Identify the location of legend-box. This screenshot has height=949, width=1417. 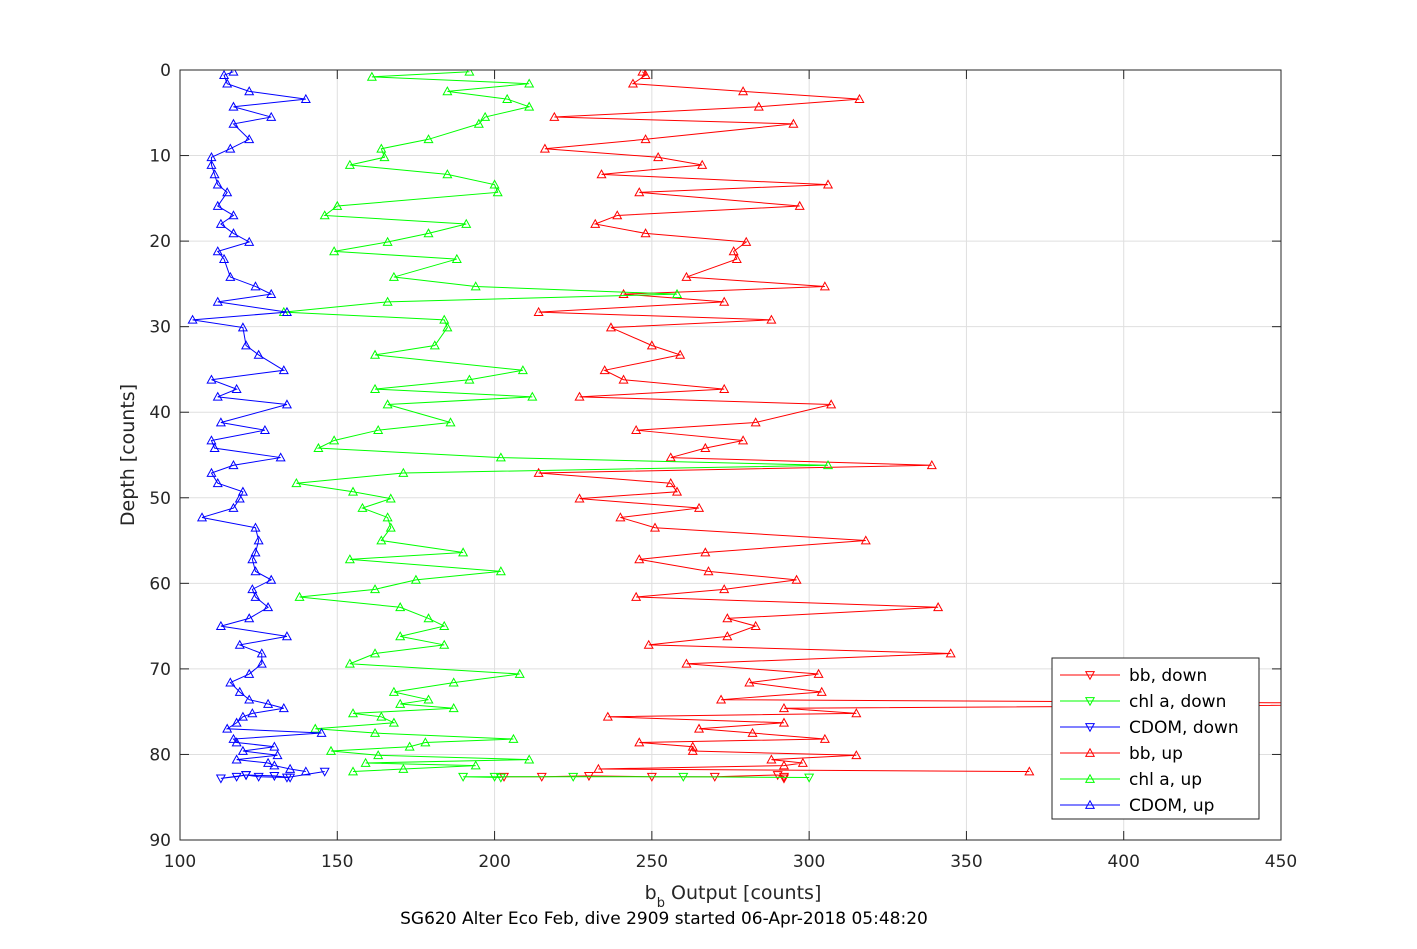
(1155, 738).